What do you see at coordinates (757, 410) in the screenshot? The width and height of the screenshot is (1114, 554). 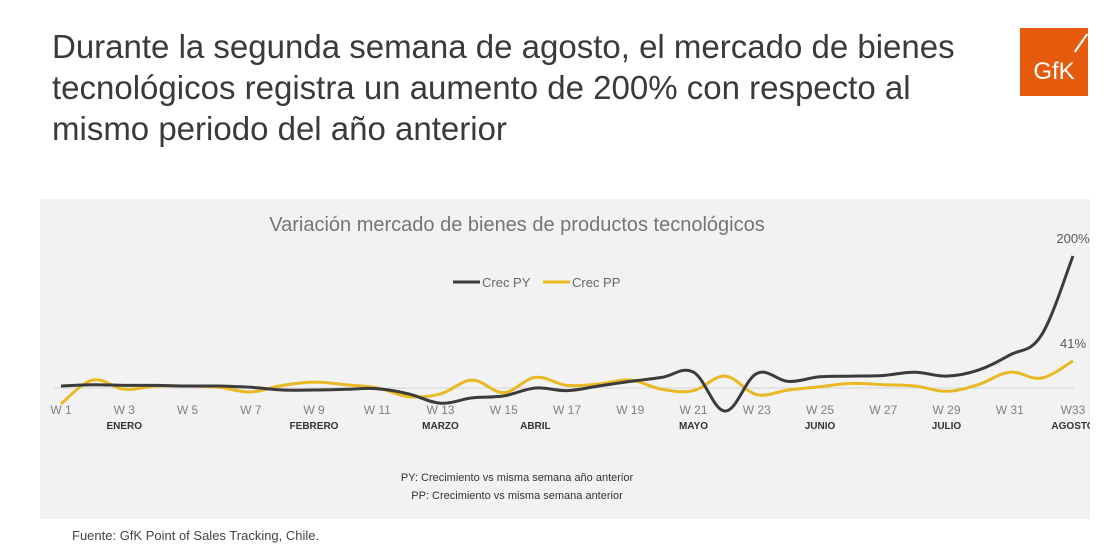 I see `x-tick-label: W 23` at bounding box center [757, 410].